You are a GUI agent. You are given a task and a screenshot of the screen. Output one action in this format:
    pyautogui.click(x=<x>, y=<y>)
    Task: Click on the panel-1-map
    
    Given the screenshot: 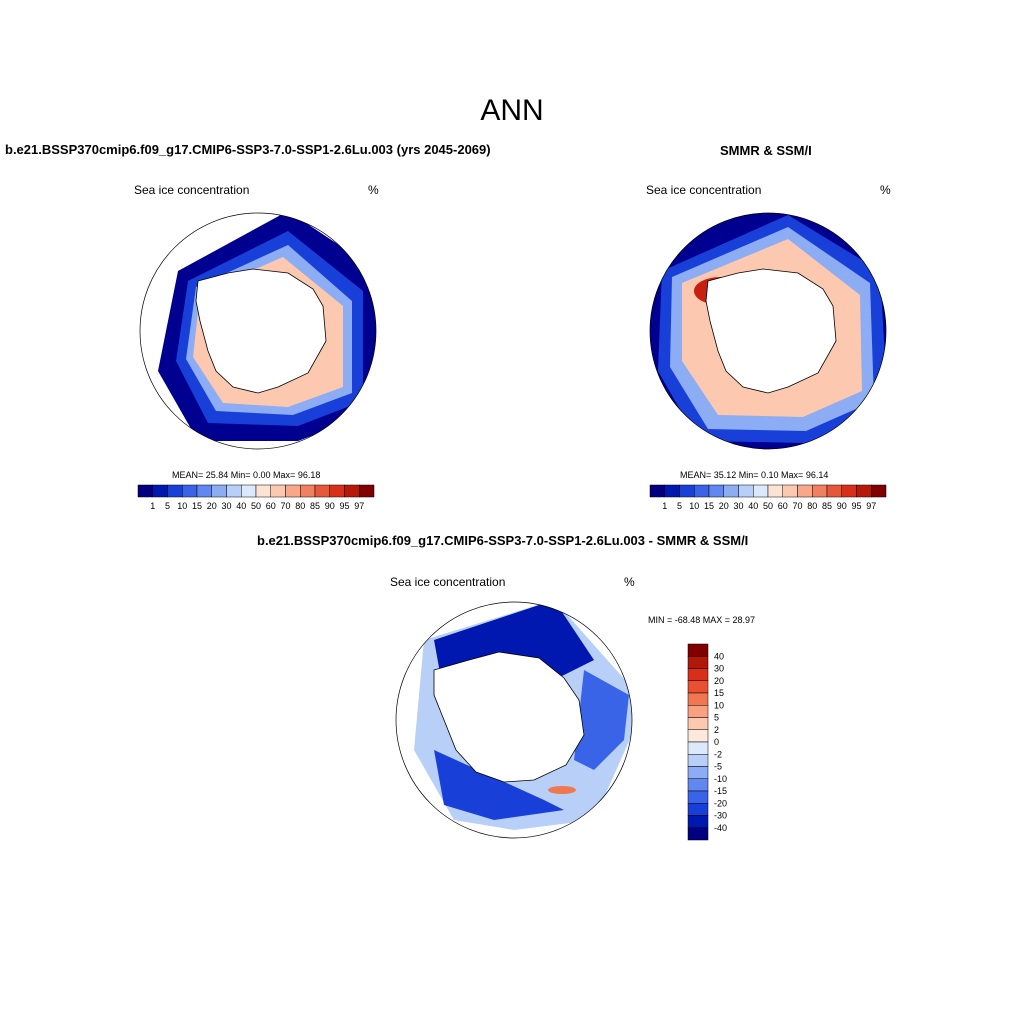 What is the action you would take?
    pyautogui.click(x=258, y=331)
    